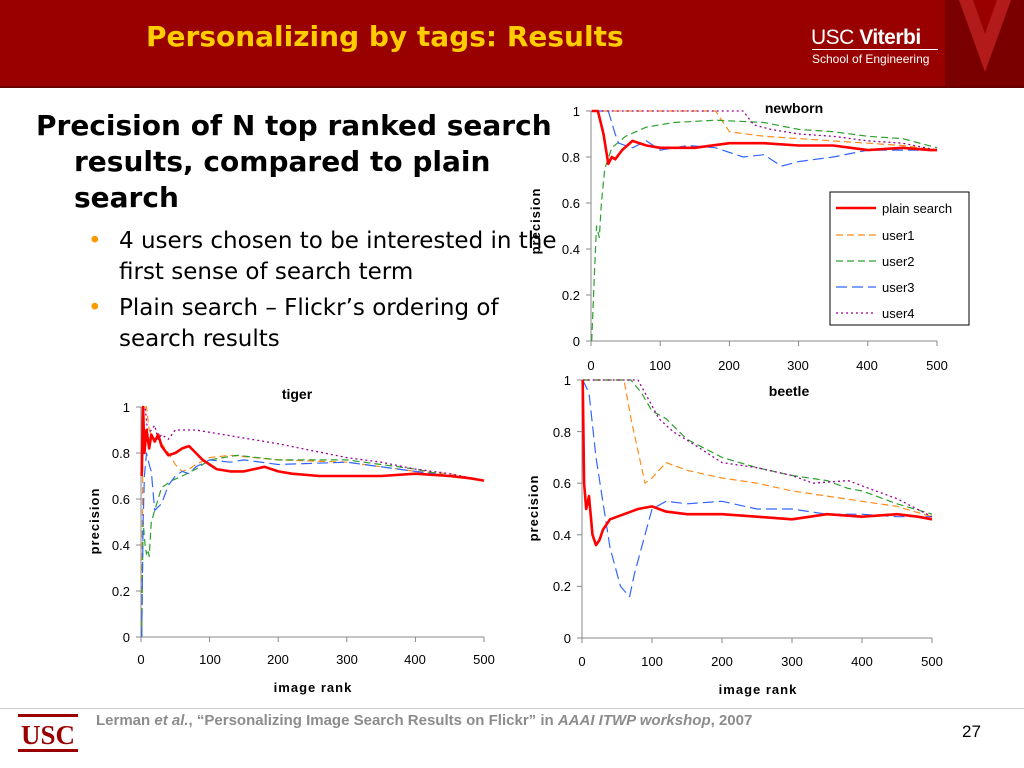 The image size is (1024, 768). I want to click on chart-title: tiger, so click(297, 394).